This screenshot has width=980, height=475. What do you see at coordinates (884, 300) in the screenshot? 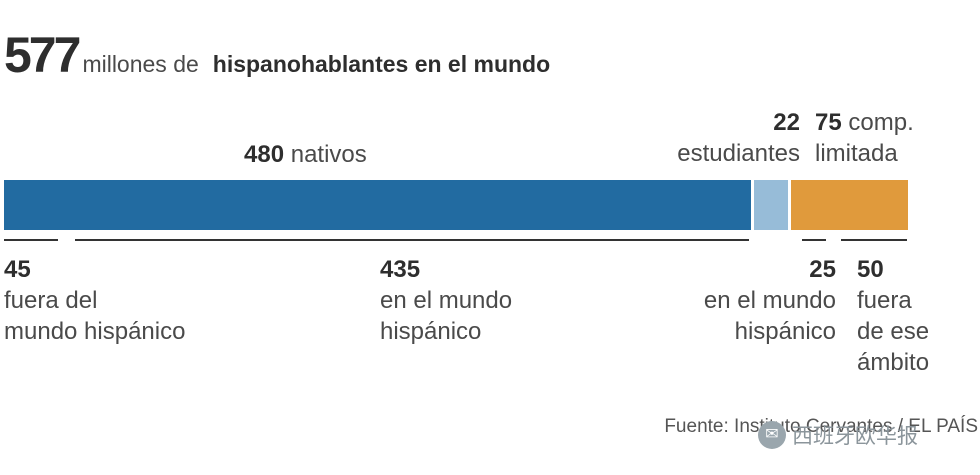
I see `breakdown-text-50-line1: fuera` at bounding box center [884, 300].